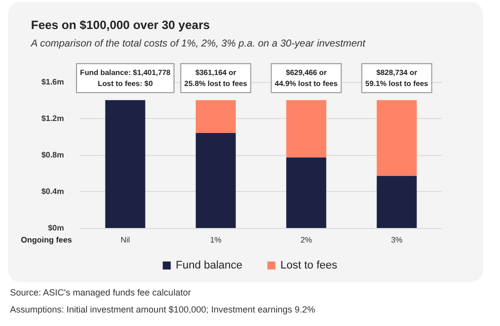 This screenshot has height=326, width=500. Describe the element at coordinates (216, 240) in the screenshot. I see `x-tick-label: 1%` at that location.